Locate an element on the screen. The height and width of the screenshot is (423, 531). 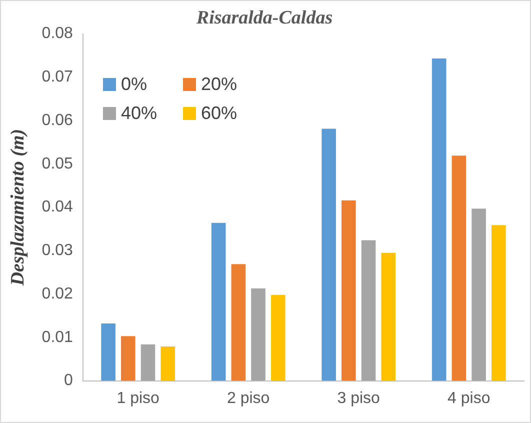
y-tick-label: 0.04 is located at coordinates (58, 207).